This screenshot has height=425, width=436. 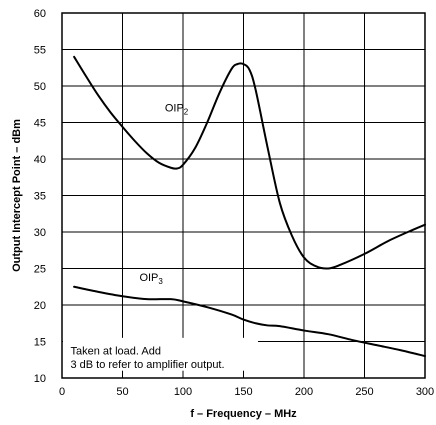 I want to click on y-tick-label: 60, so click(x=40, y=14).